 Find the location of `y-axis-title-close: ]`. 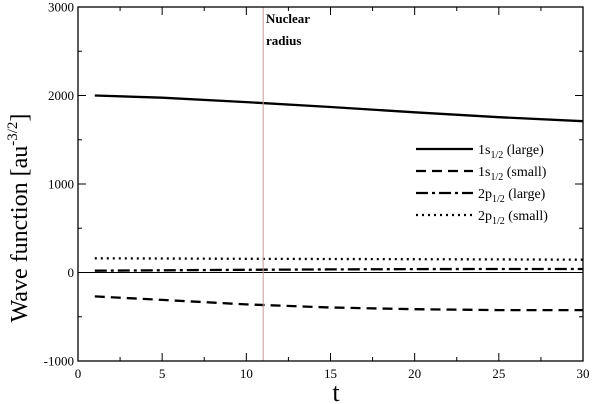

y-axis-title-close: ] is located at coordinates (20, 118).